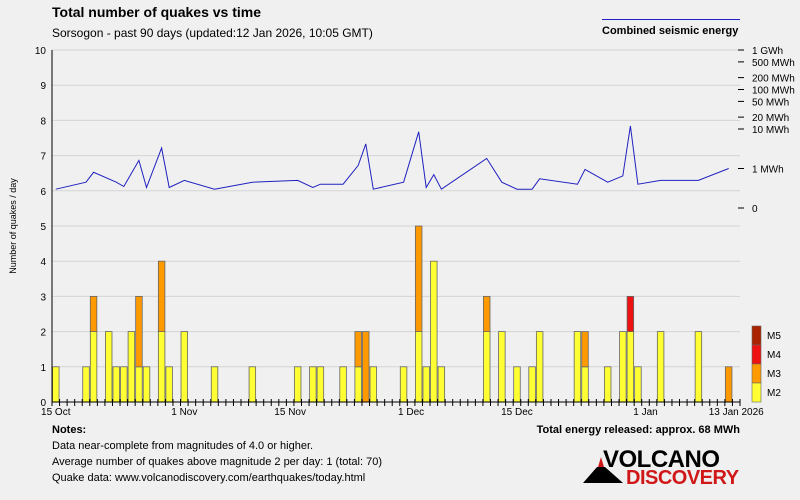 This screenshot has width=800, height=500. I want to click on energy-legend-line, so click(671, 19).